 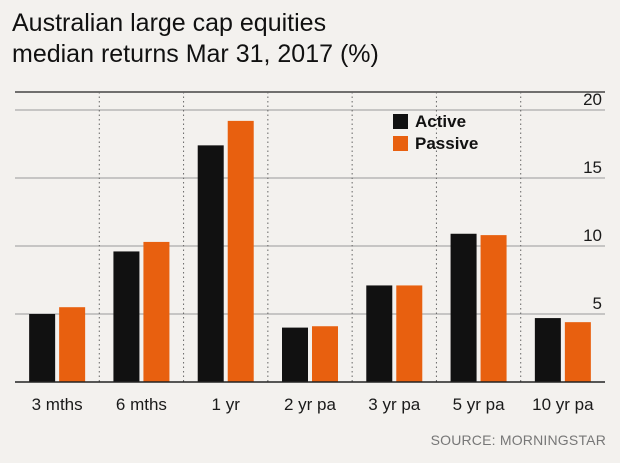 I want to click on bar-active-6-mths, so click(x=126, y=316).